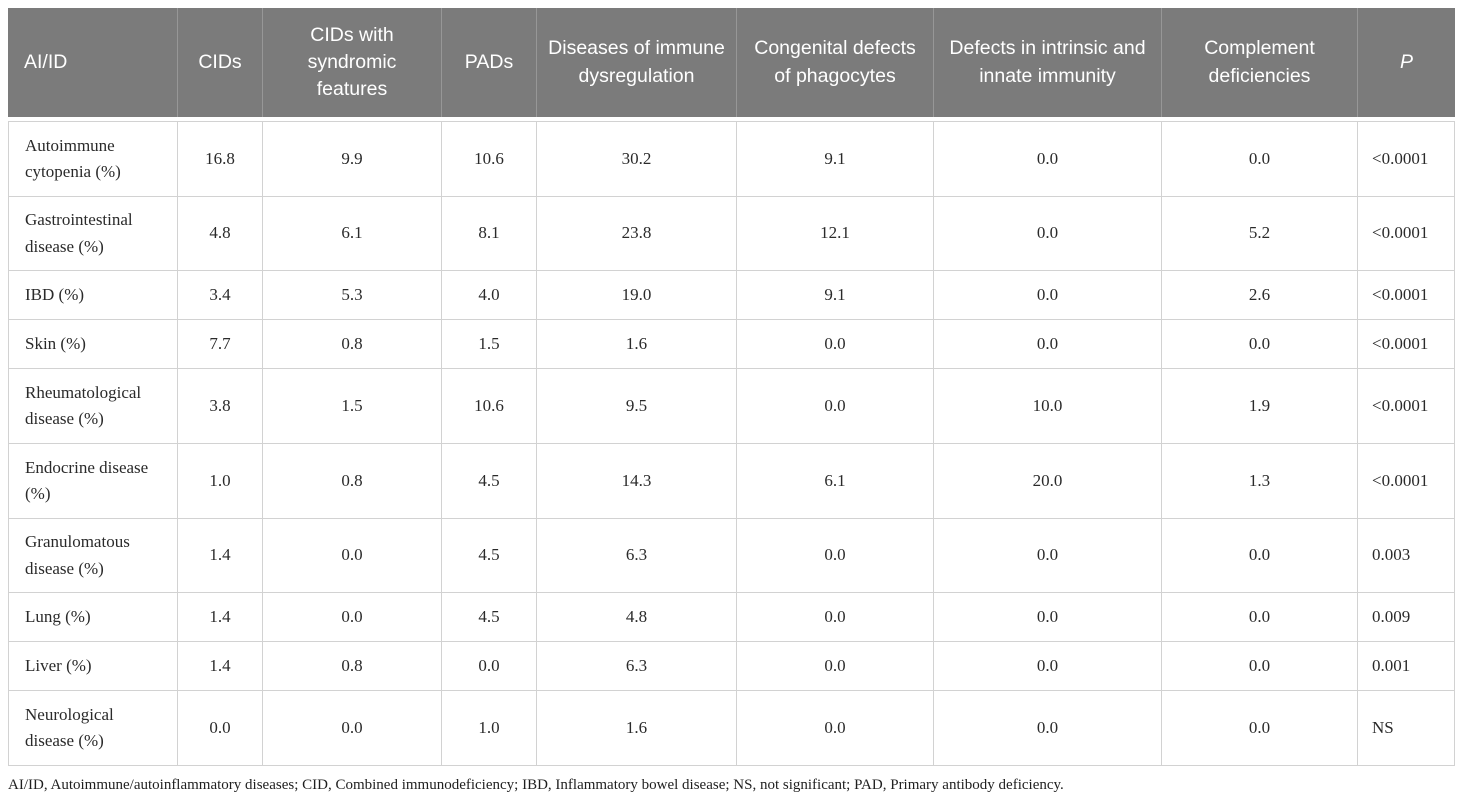 The width and height of the screenshot is (1460, 804). What do you see at coordinates (835, 481) in the screenshot?
I see `value-cell-phagocyte-defects: 6.1` at bounding box center [835, 481].